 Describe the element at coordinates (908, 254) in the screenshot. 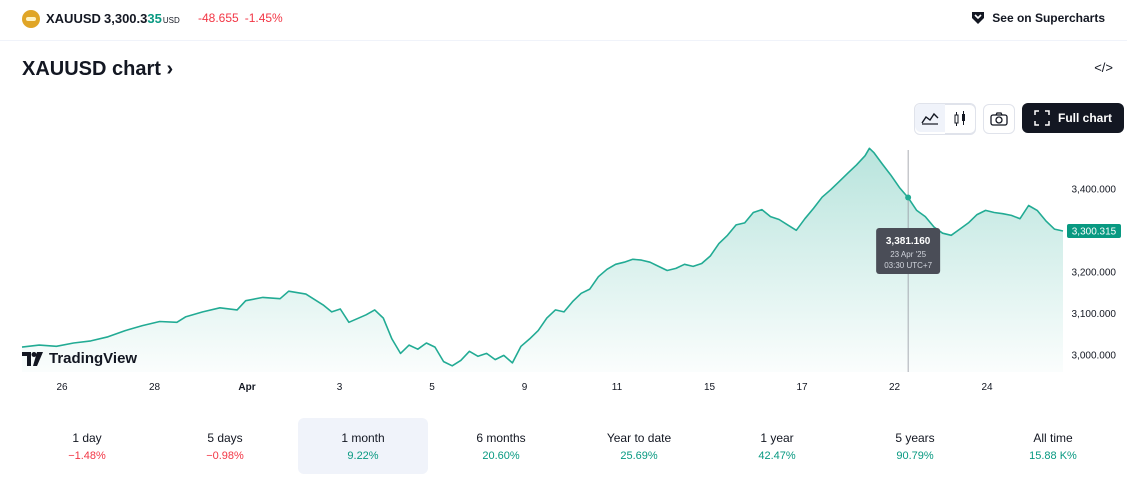

I see `tooltip-date: 23 Apr '25` at that location.